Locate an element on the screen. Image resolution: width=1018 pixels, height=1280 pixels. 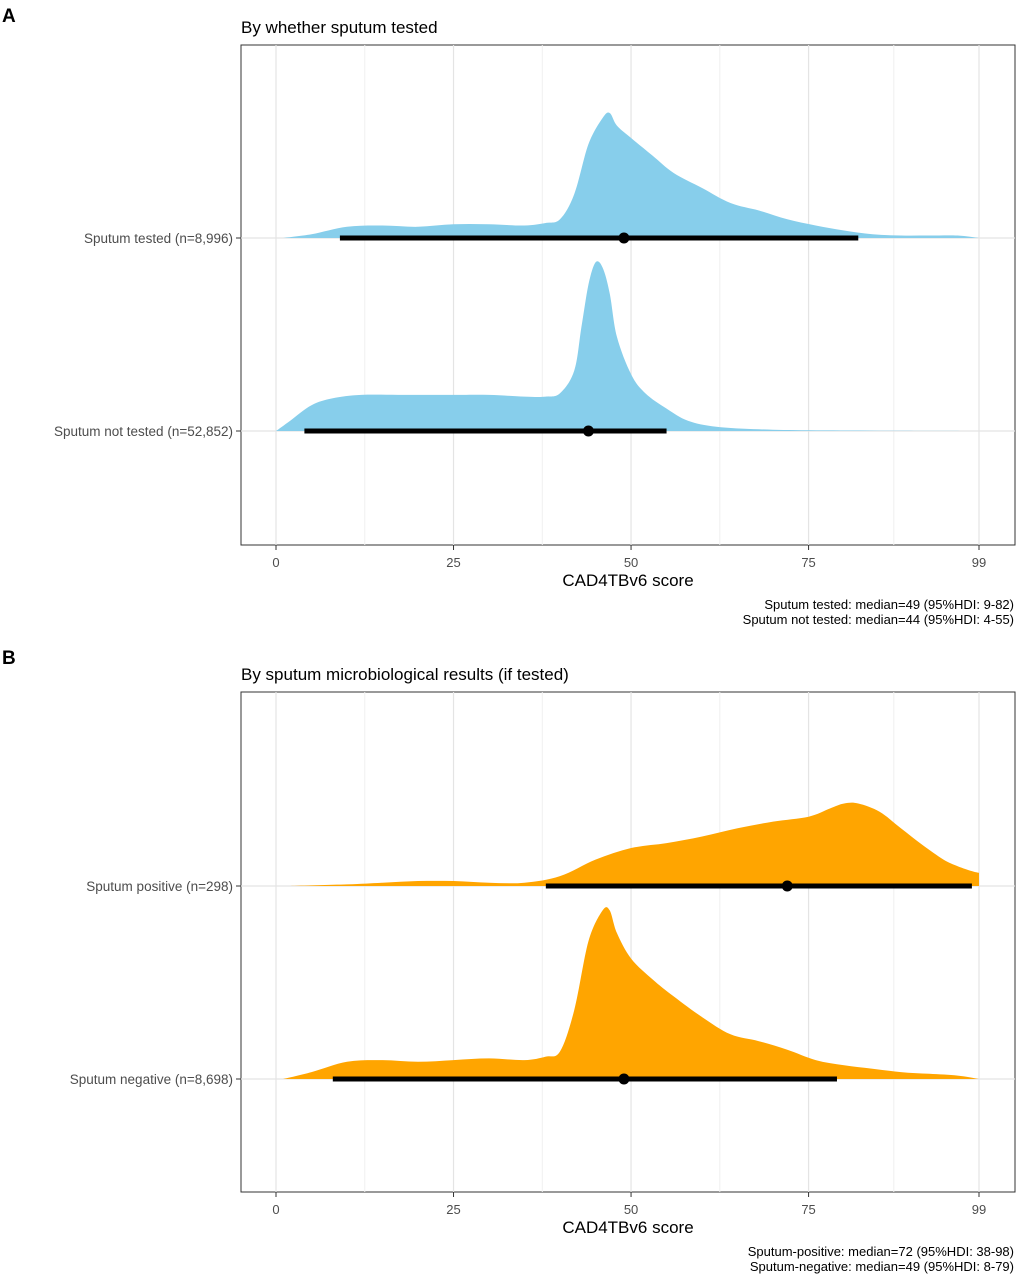
x-axis-title-b: CAD4TBv6 score is located at coordinates (627, 1227).